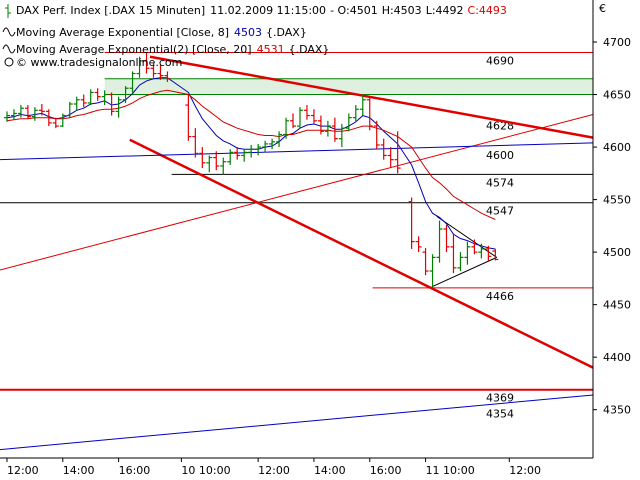 The width and height of the screenshot is (640, 480). I want to click on quote-low: L:4492, so click(445, 10).